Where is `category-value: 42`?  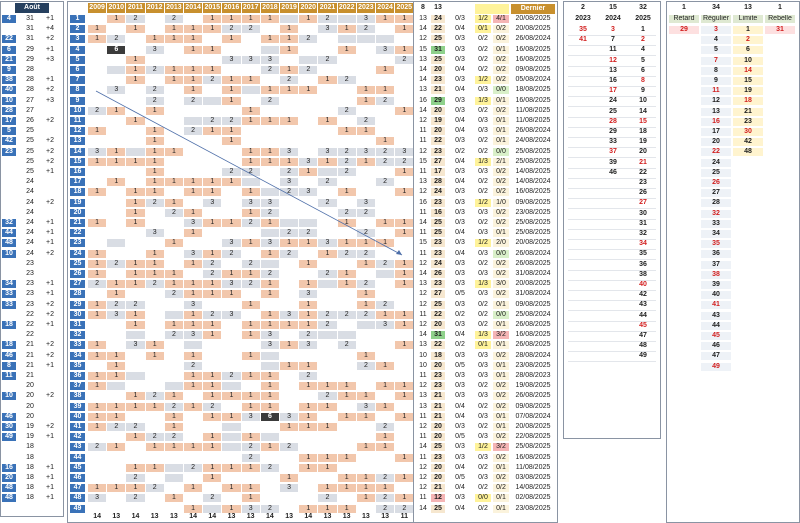
category-value: 42 is located at coordinates (748, 142).